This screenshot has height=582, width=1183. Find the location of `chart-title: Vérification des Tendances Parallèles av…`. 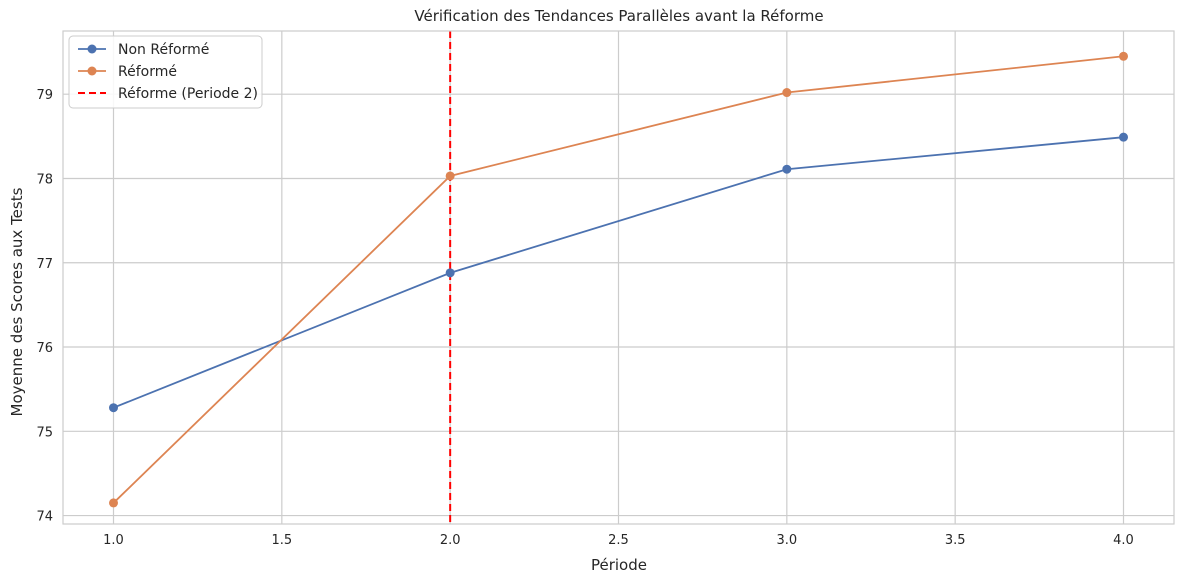

chart-title: Vérification des Tendances Parallèles av… is located at coordinates (618, 16).